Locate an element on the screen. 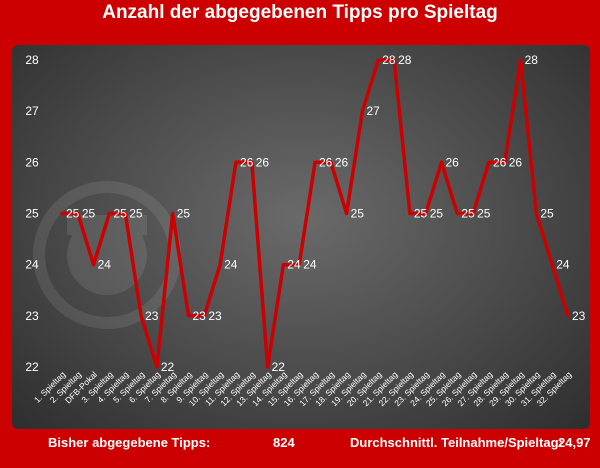  y-tick-label: 27 is located at coordinates (32, 111).